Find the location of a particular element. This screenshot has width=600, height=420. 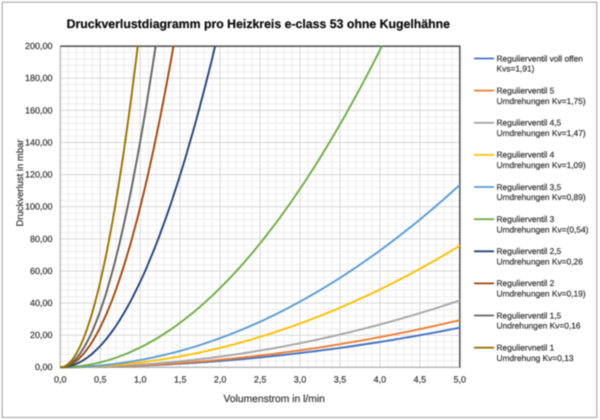

svg-text: 160,00 is located at coordinates (39, 110).